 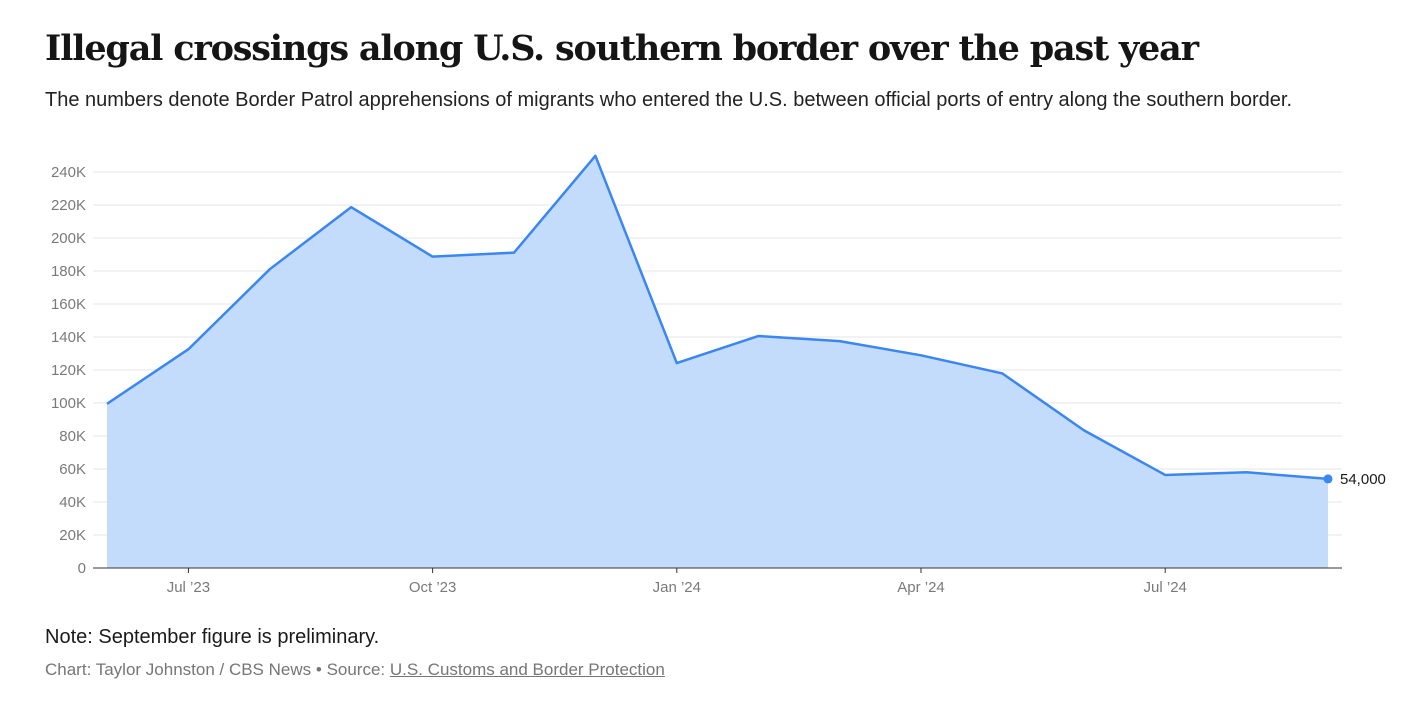 What do you see at coordinates (677, 587) in the screenshot?
I see `x-tick-label: Jan ’24` at bounding box center [677, 587].